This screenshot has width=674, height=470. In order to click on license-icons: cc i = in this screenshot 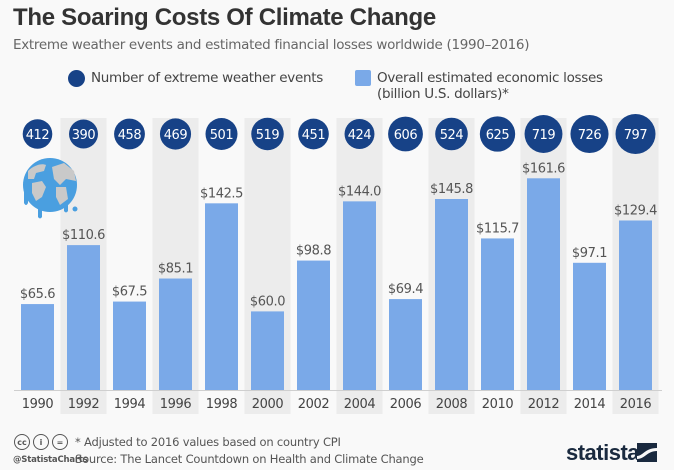, I will do `click(41, 442)`.